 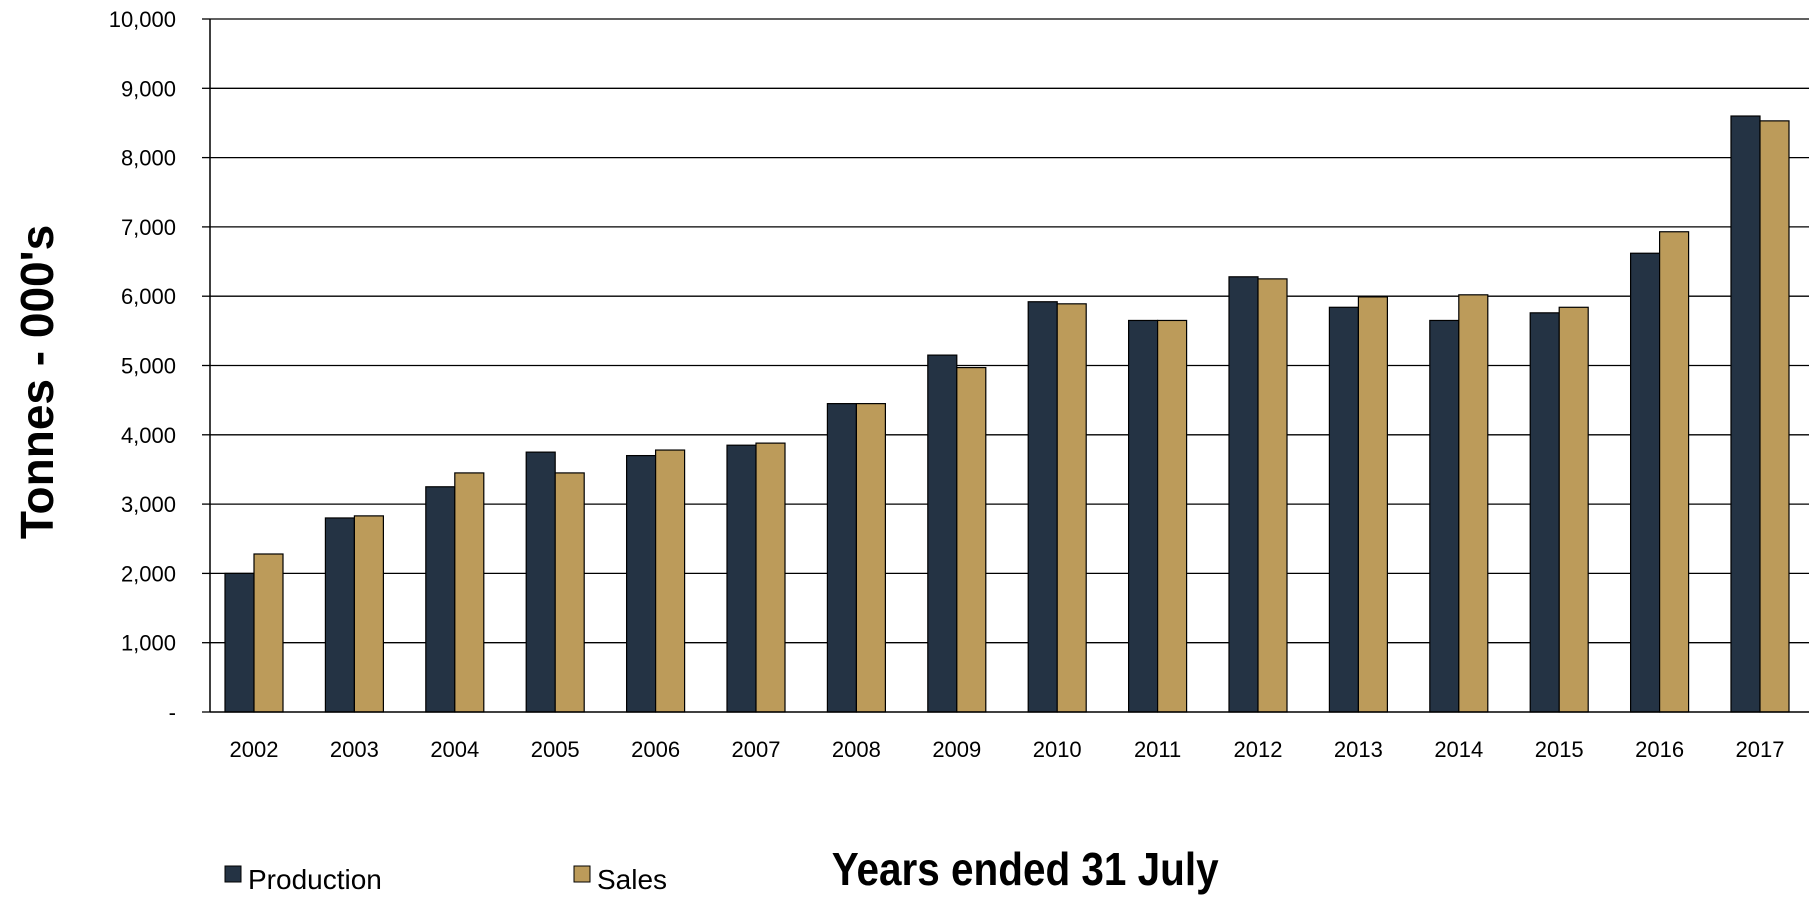 I want to click on bar-production-2017, so click(x=1745, y=414).